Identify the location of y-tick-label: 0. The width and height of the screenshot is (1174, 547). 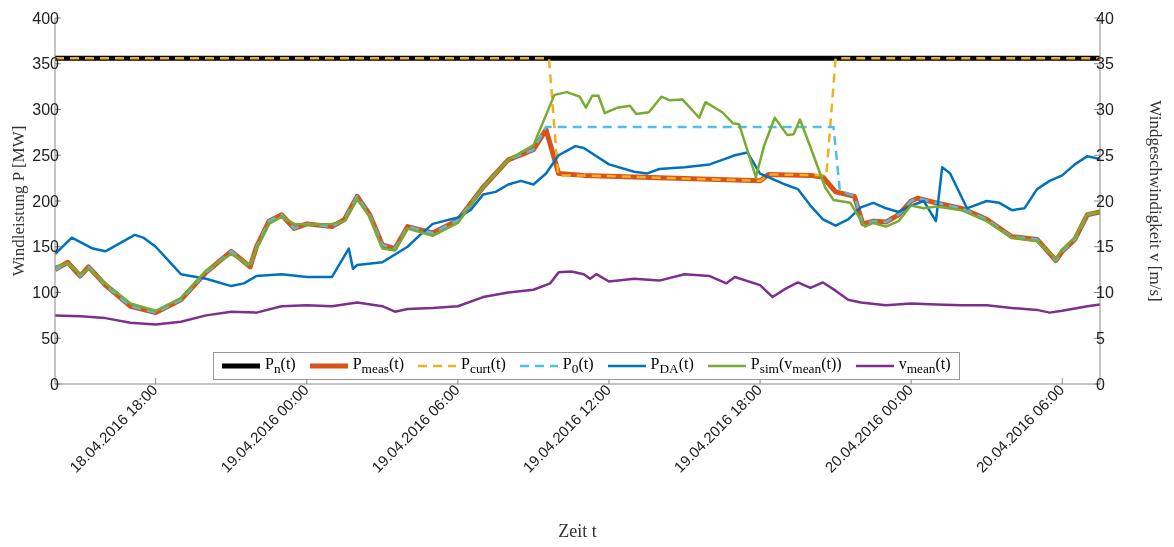
(55, 384).